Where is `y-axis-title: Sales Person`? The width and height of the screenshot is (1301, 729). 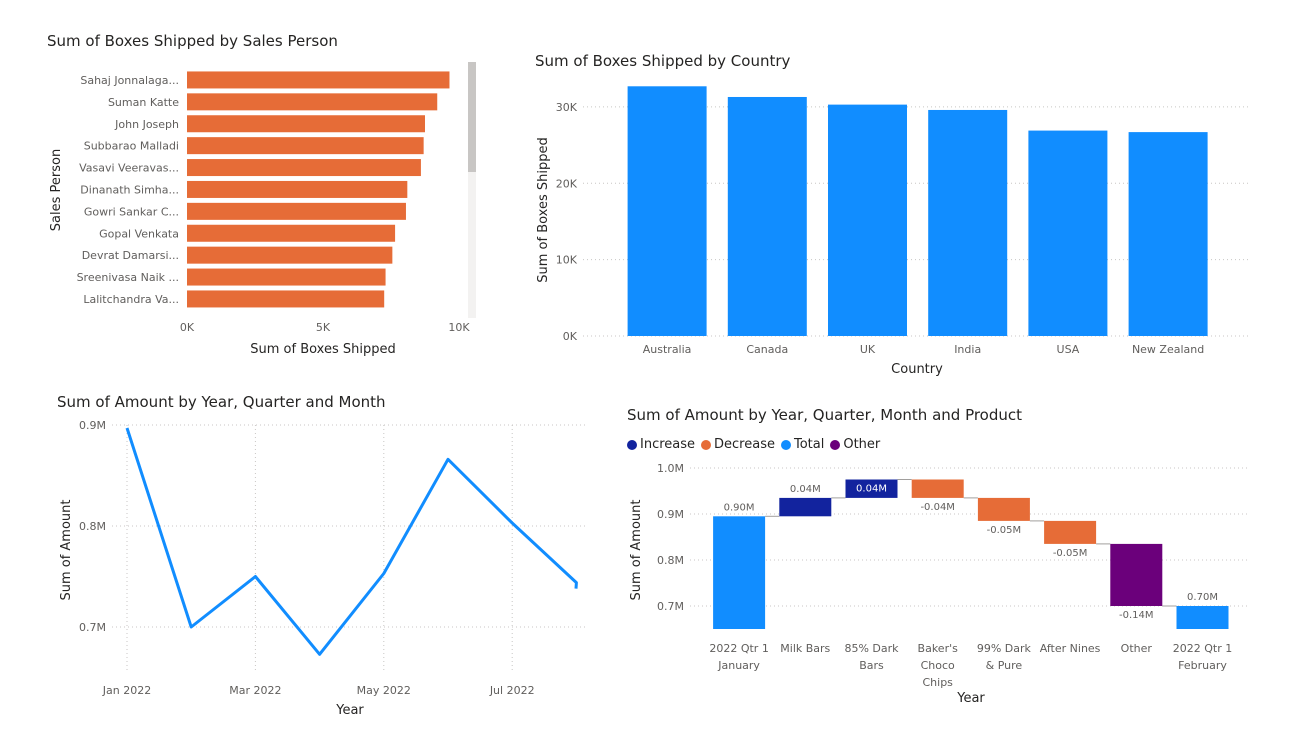
y-axis-title: Sales Person is located at coordinates (56, 190).